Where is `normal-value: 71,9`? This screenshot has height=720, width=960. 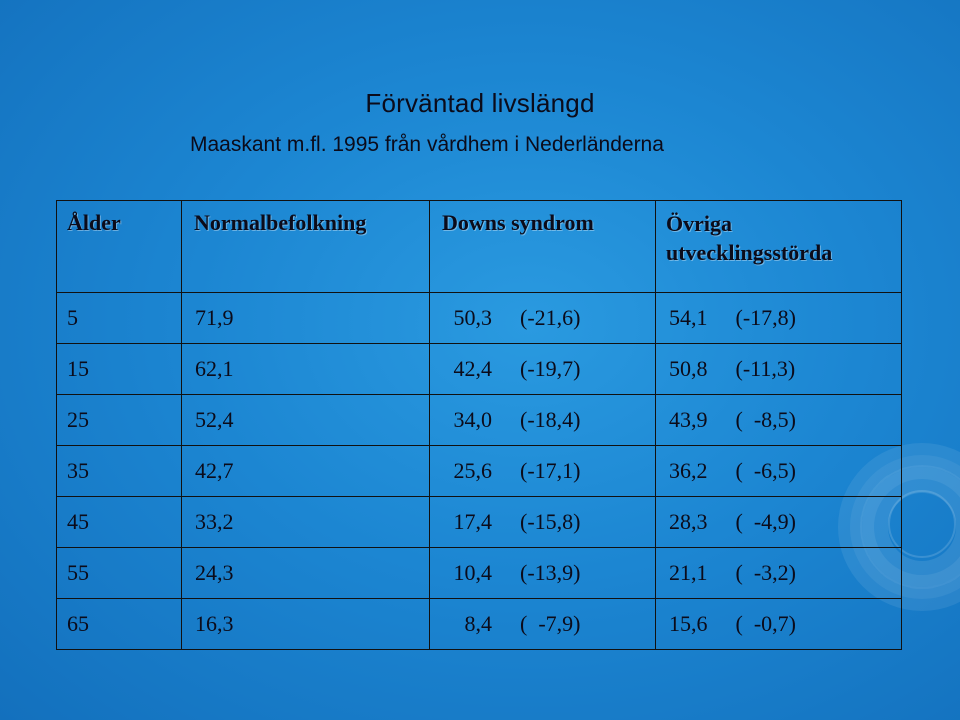 normal-value: 71,9 is located at coordinates (214, 317).